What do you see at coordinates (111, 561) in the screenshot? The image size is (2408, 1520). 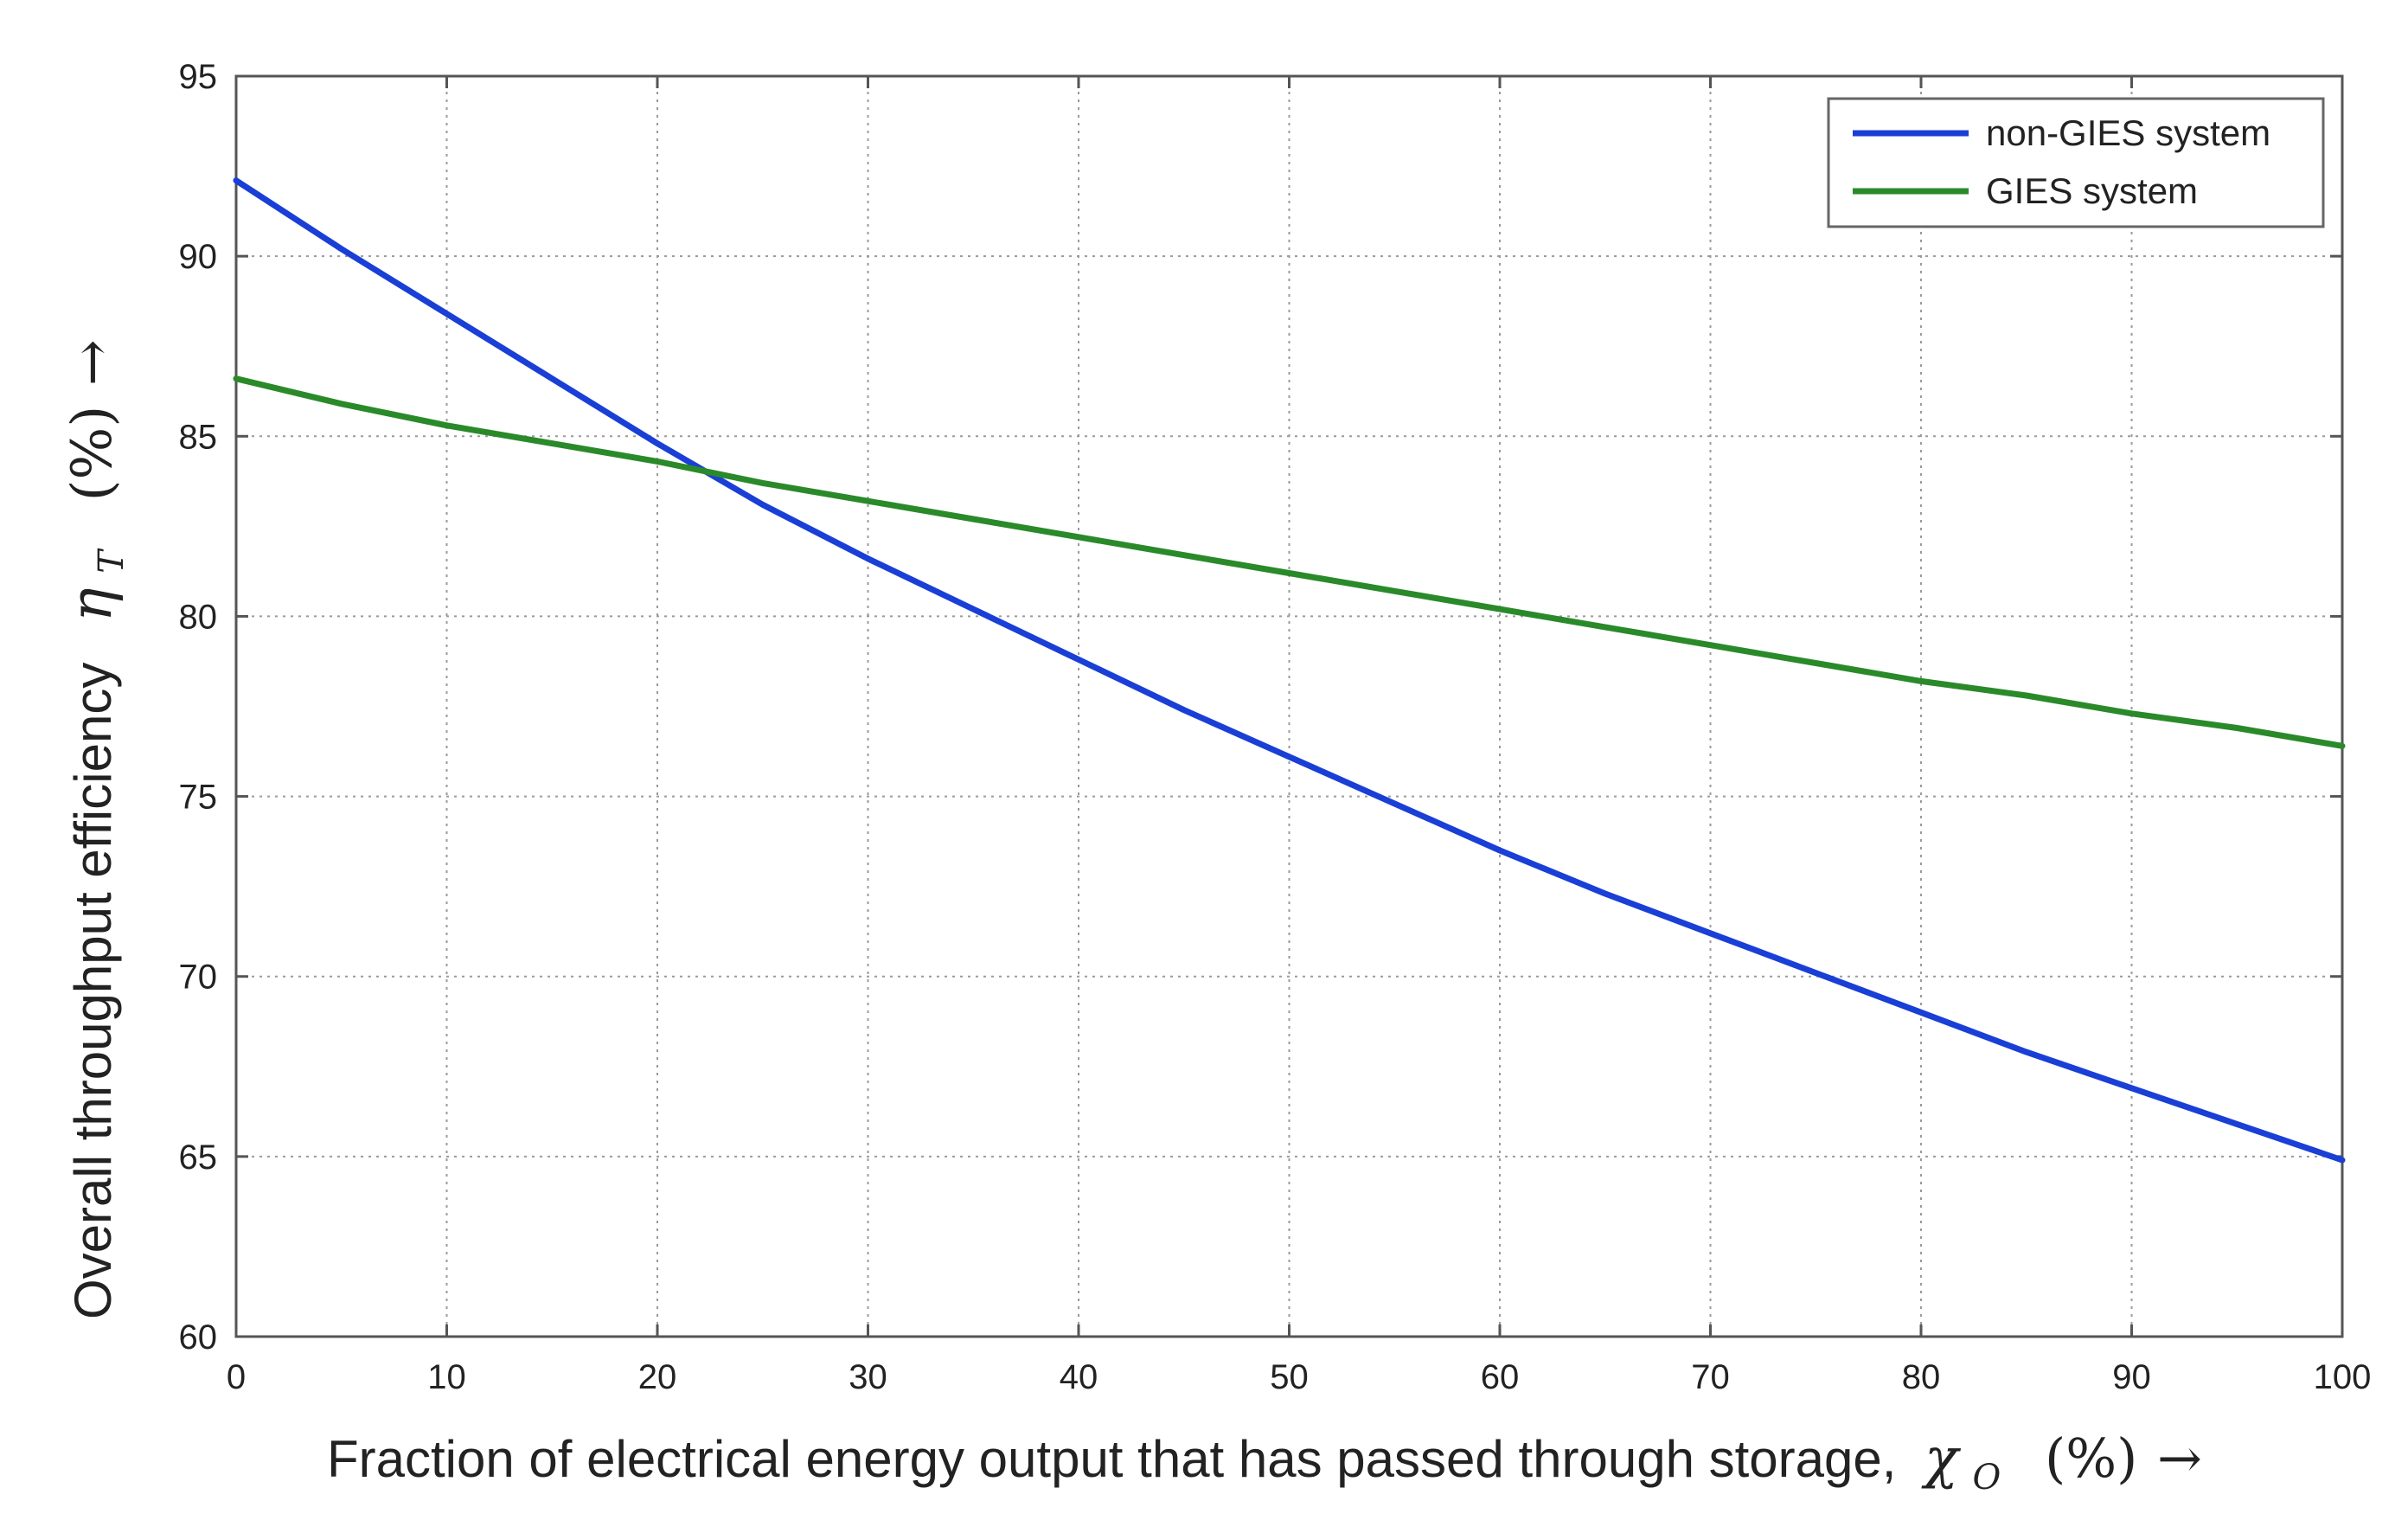 I see `y-axis-symbol-subscript: T` at bounding box center [111, 561].